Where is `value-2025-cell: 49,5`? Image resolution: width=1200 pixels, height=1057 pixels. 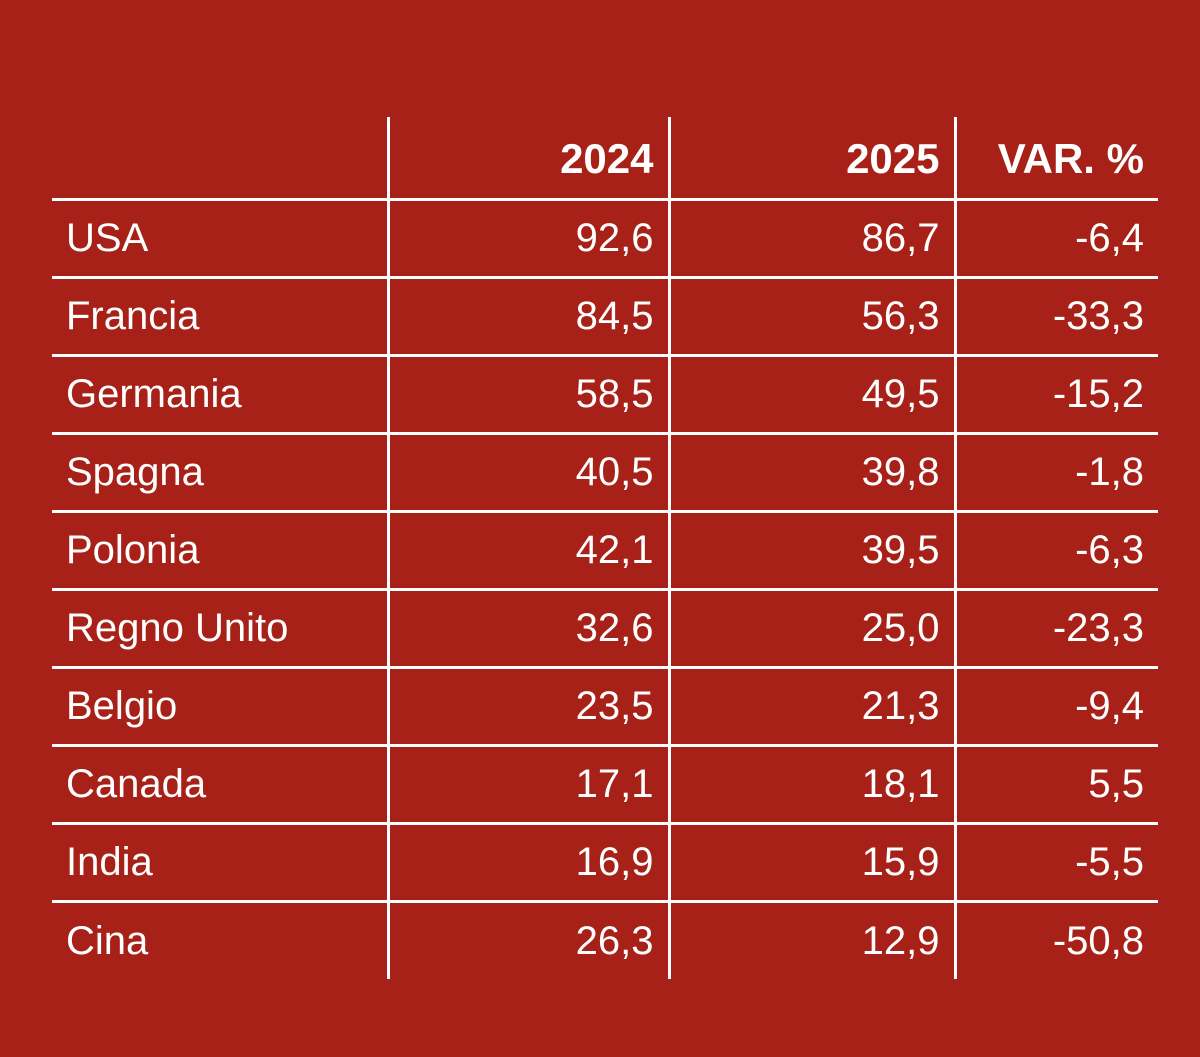 value-2025-cell: 49,5 is located at coordinates (813, 395).